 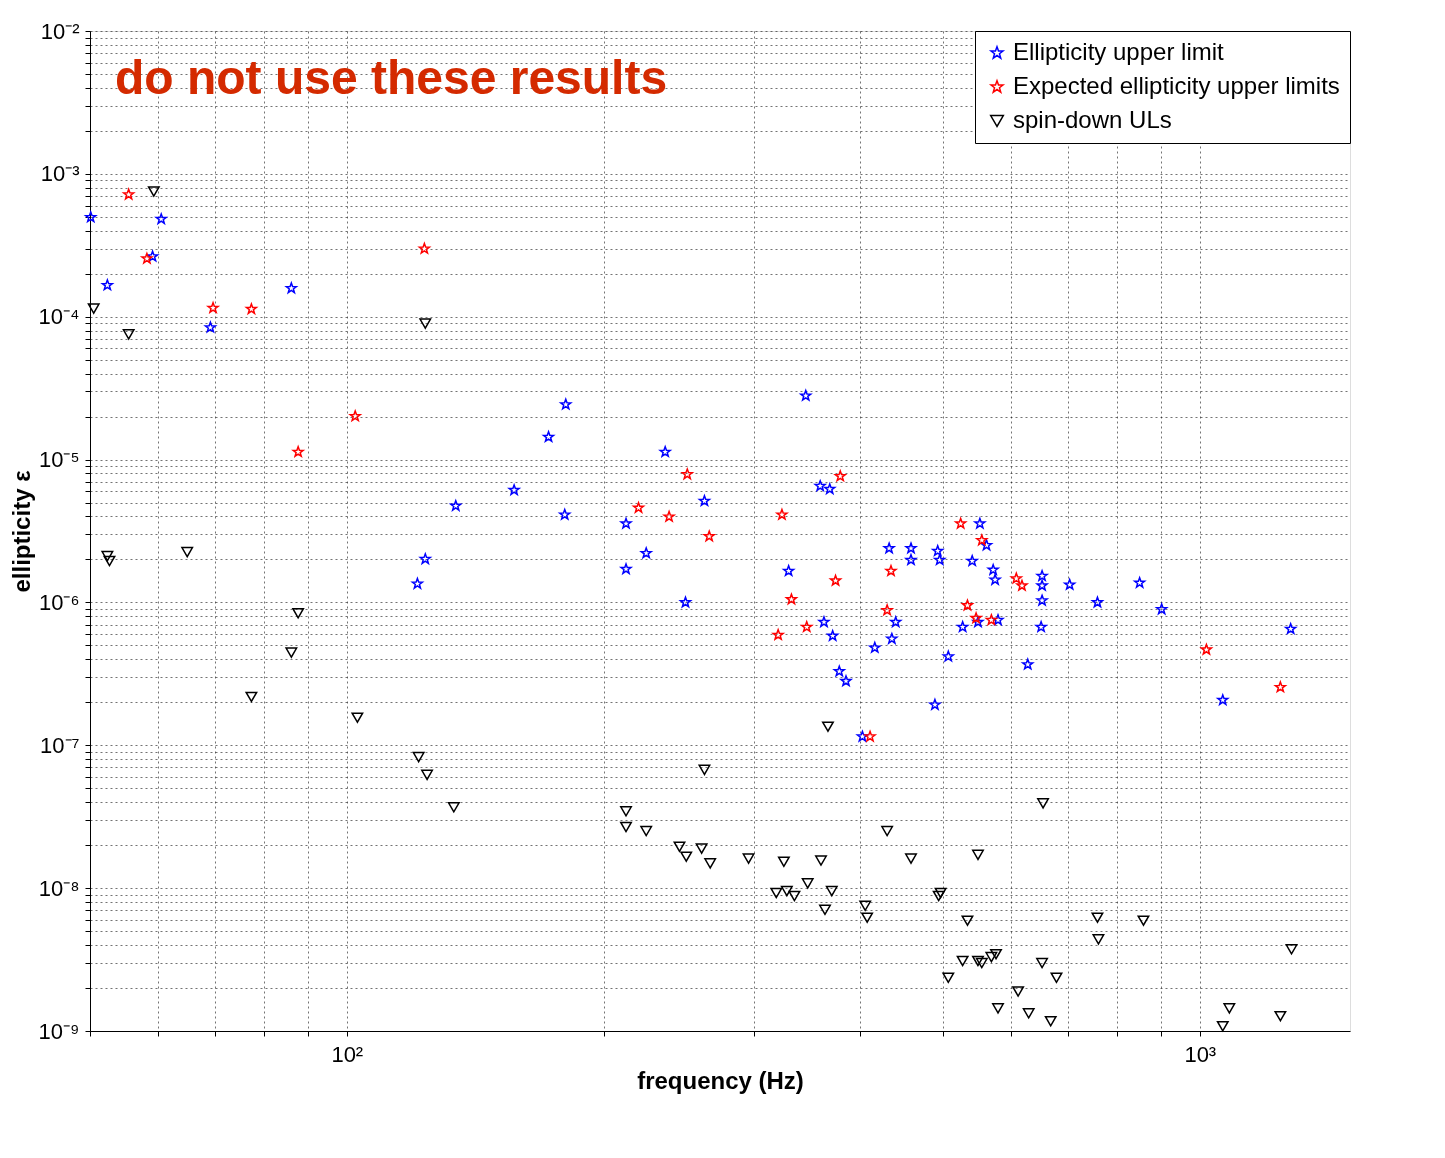 I want to click on legend-label: spin-down ULs, so click(x=1092, y=119).